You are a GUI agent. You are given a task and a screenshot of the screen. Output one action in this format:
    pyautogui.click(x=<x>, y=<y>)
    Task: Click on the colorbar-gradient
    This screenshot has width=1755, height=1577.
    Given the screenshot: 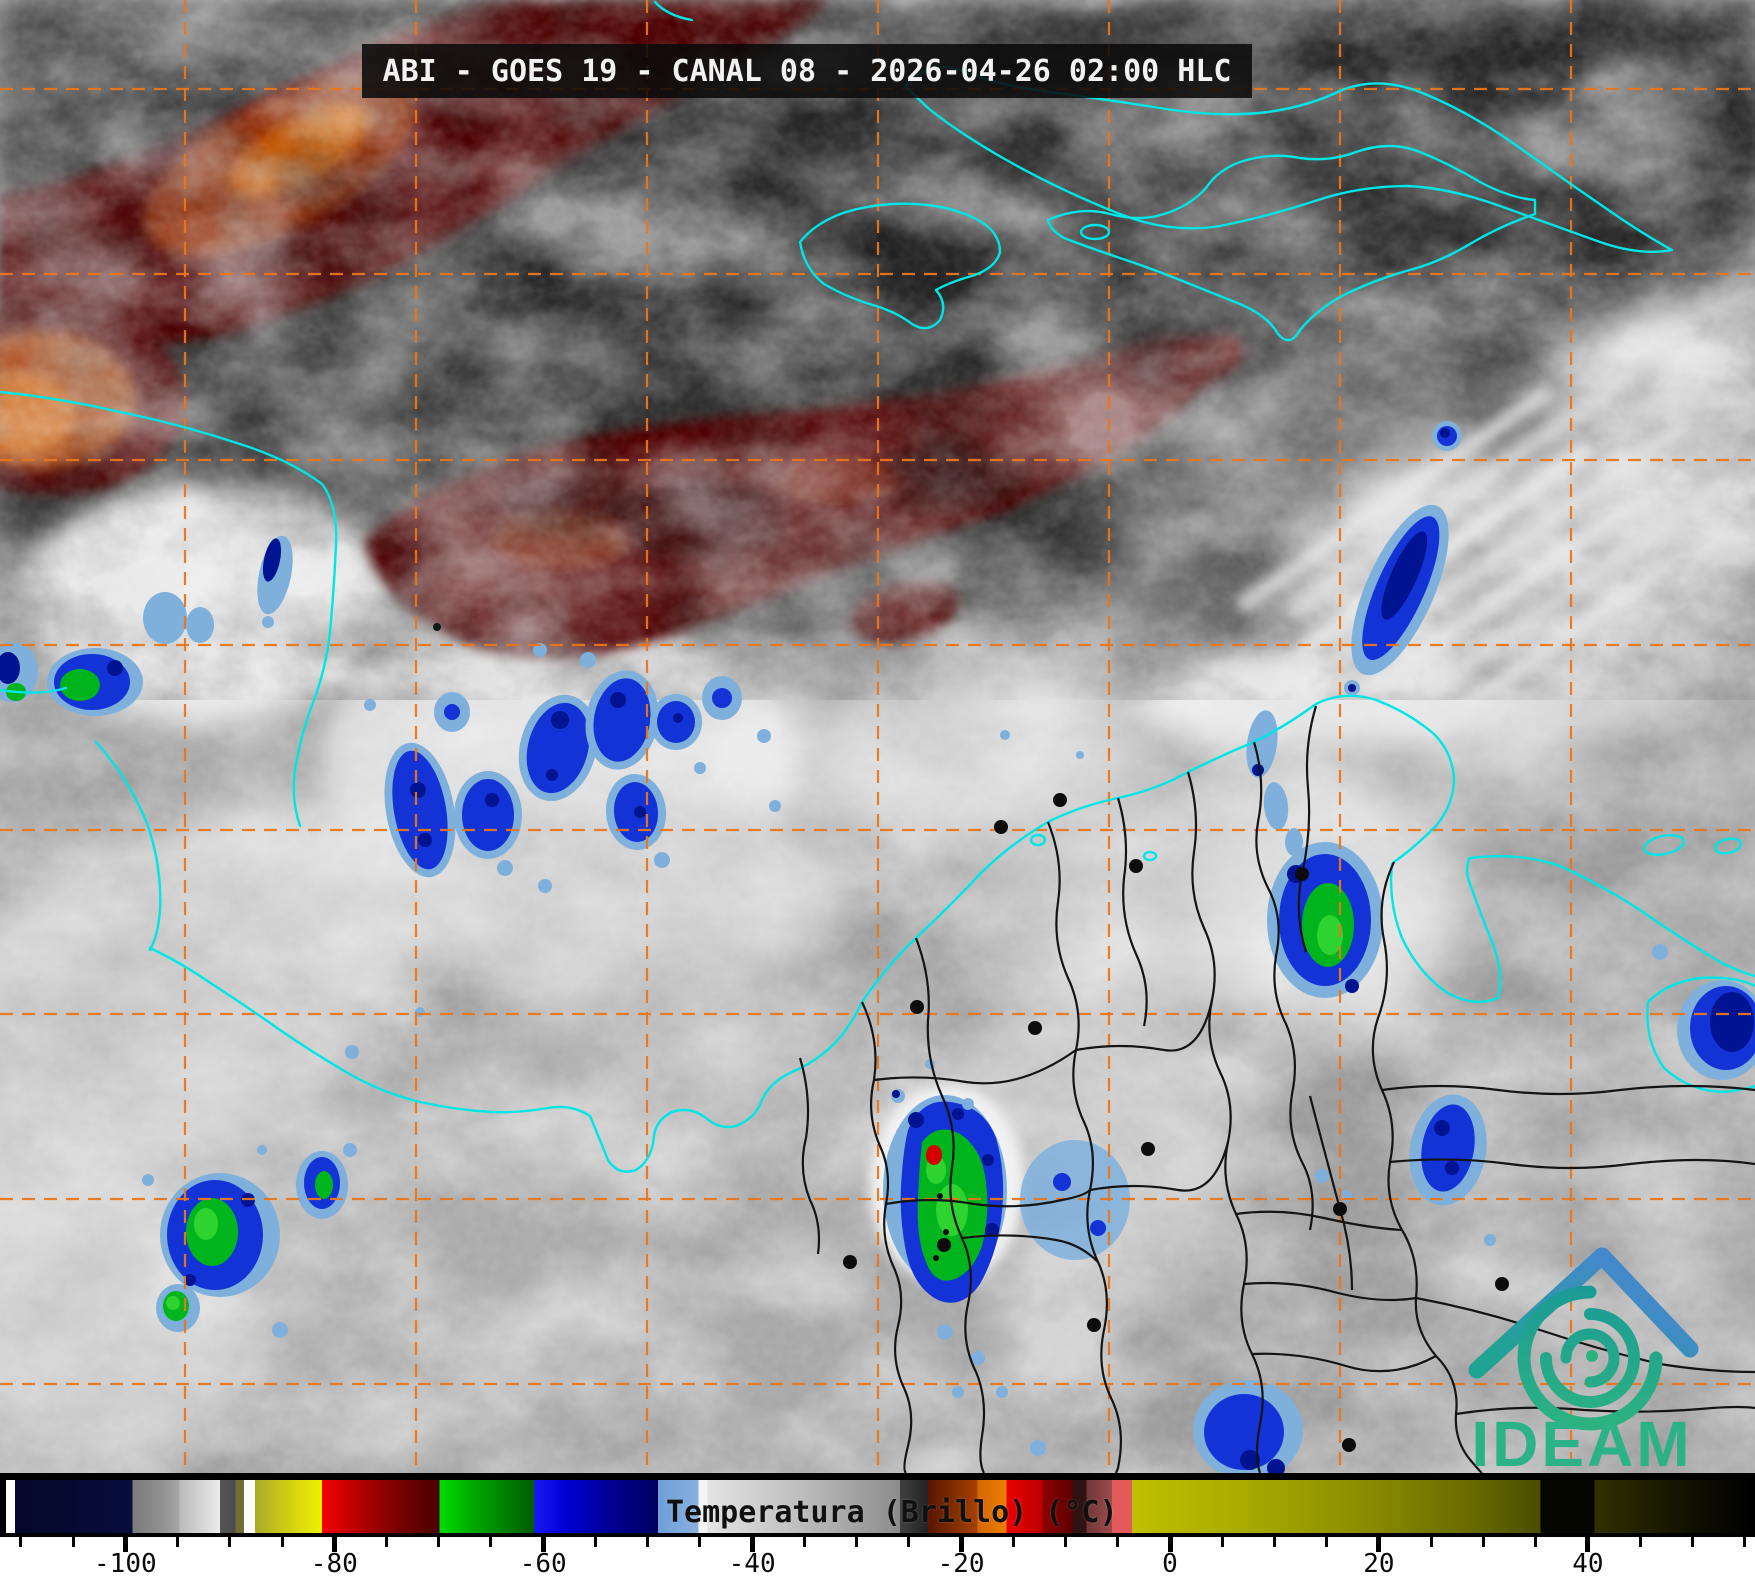 What is the action you would take?
    pyautogui.click(x=877, y=1506)
    